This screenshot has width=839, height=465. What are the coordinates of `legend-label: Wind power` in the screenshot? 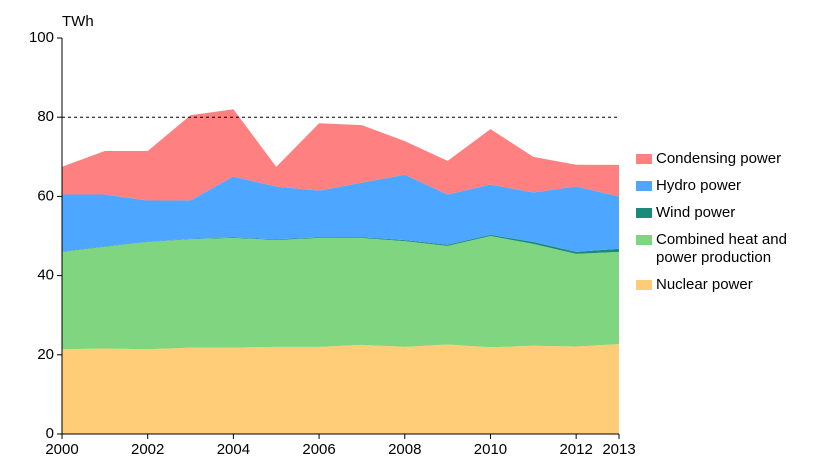 It's located at (696, 212).